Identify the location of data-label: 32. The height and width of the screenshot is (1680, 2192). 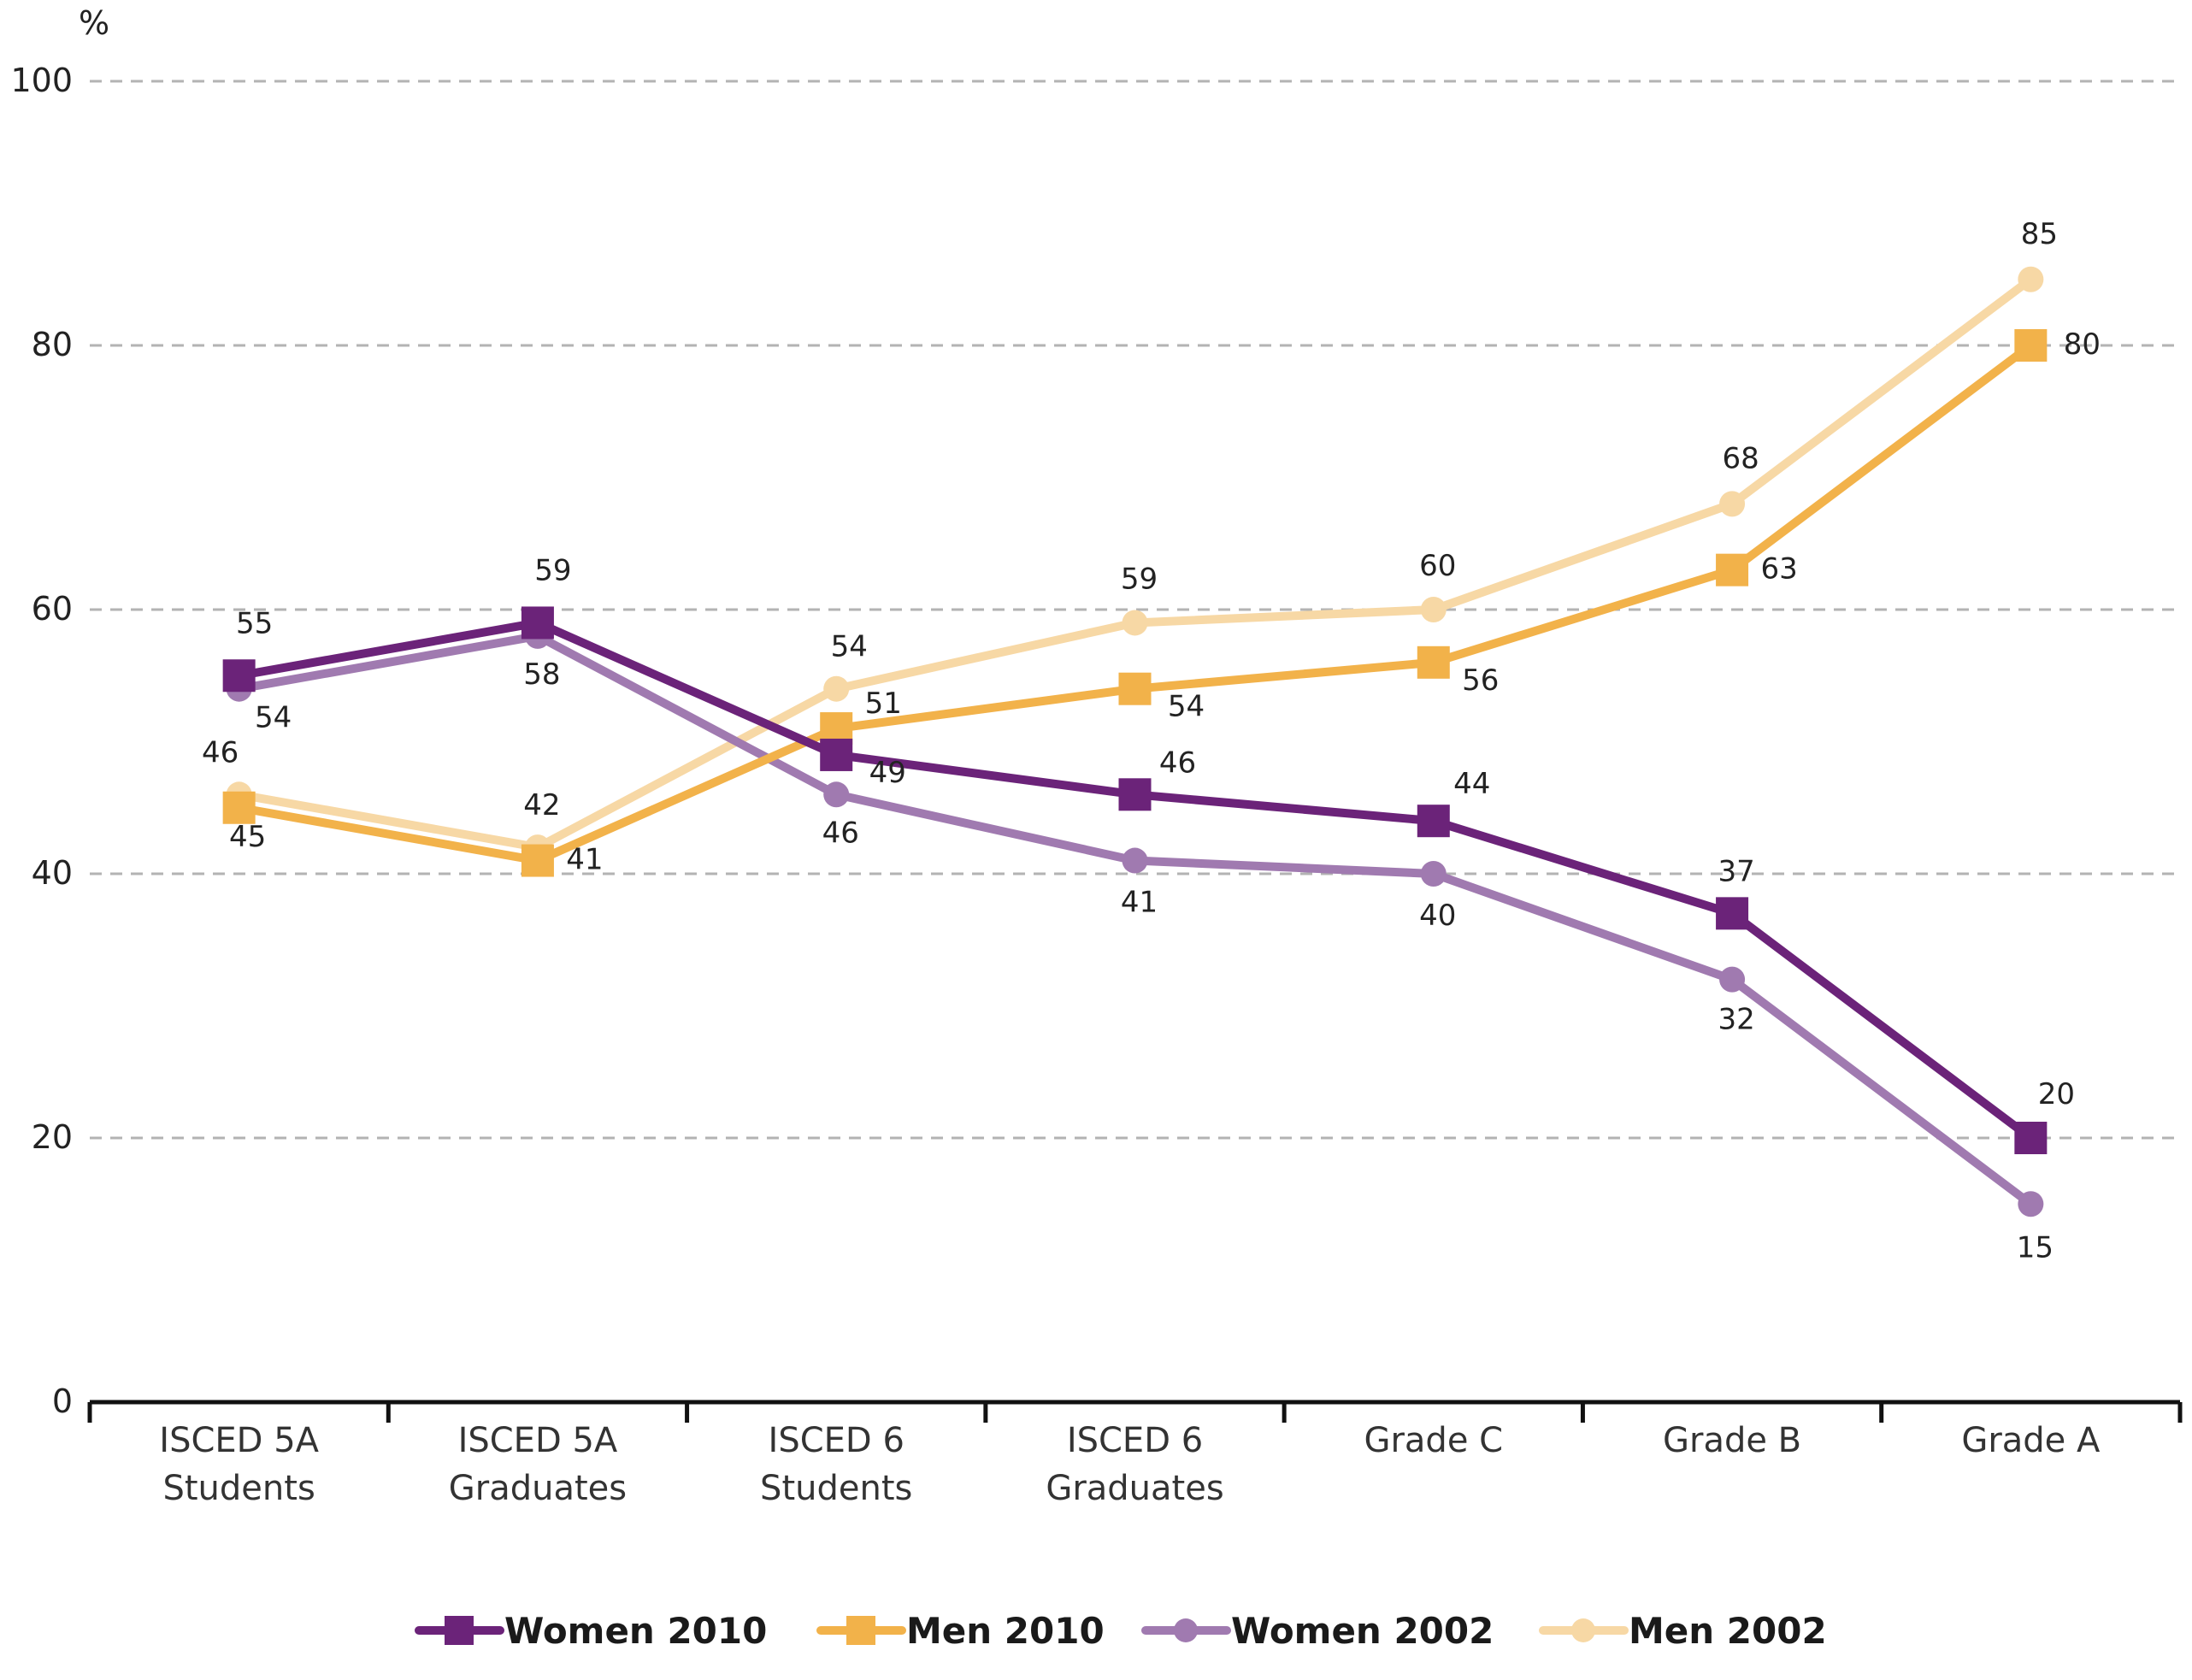
(1736, 1020).